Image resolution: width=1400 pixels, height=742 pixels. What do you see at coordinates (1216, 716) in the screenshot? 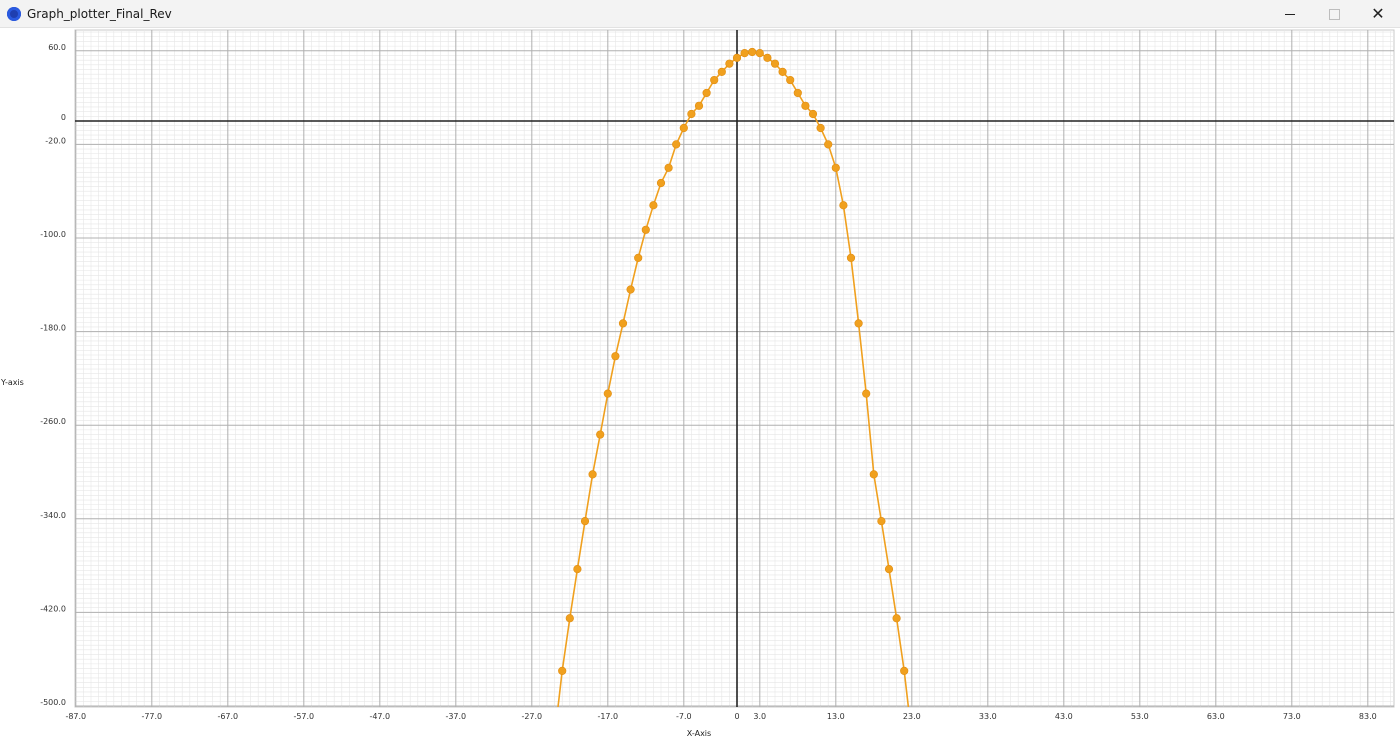
I see `x-tick-label: 63.0` at bounding box center [1216, 716].